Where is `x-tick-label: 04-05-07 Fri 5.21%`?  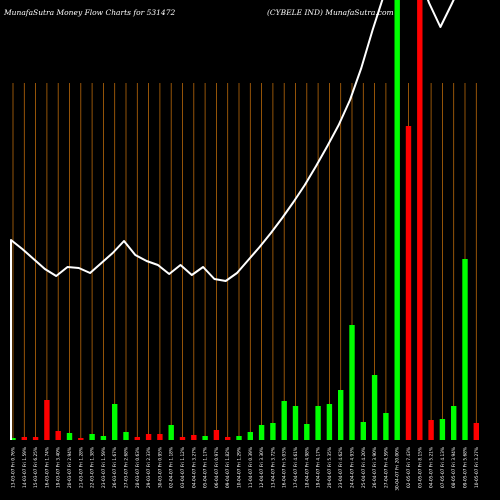
x-tick-label: 04-05-07 Fri 5.21% is located at coordinates (432, 467).